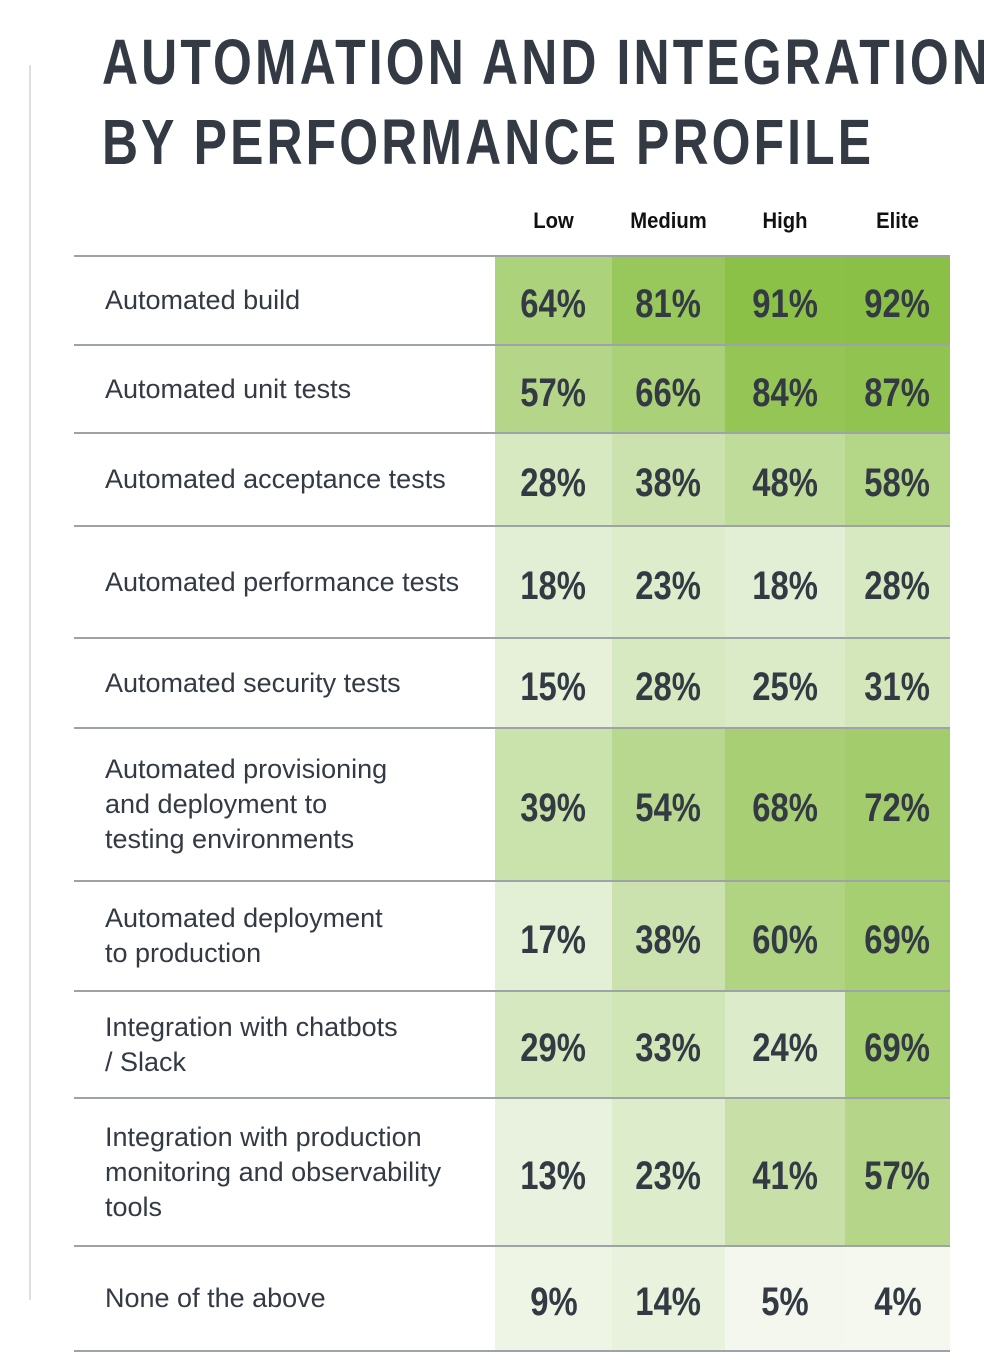 Image resolution: width=984 pixels, height=1370 pixels. What do you see at coordinates (553, 1048) in the screenshot?
I see `cell-value: 29%` at bounding box center [553, 1048].